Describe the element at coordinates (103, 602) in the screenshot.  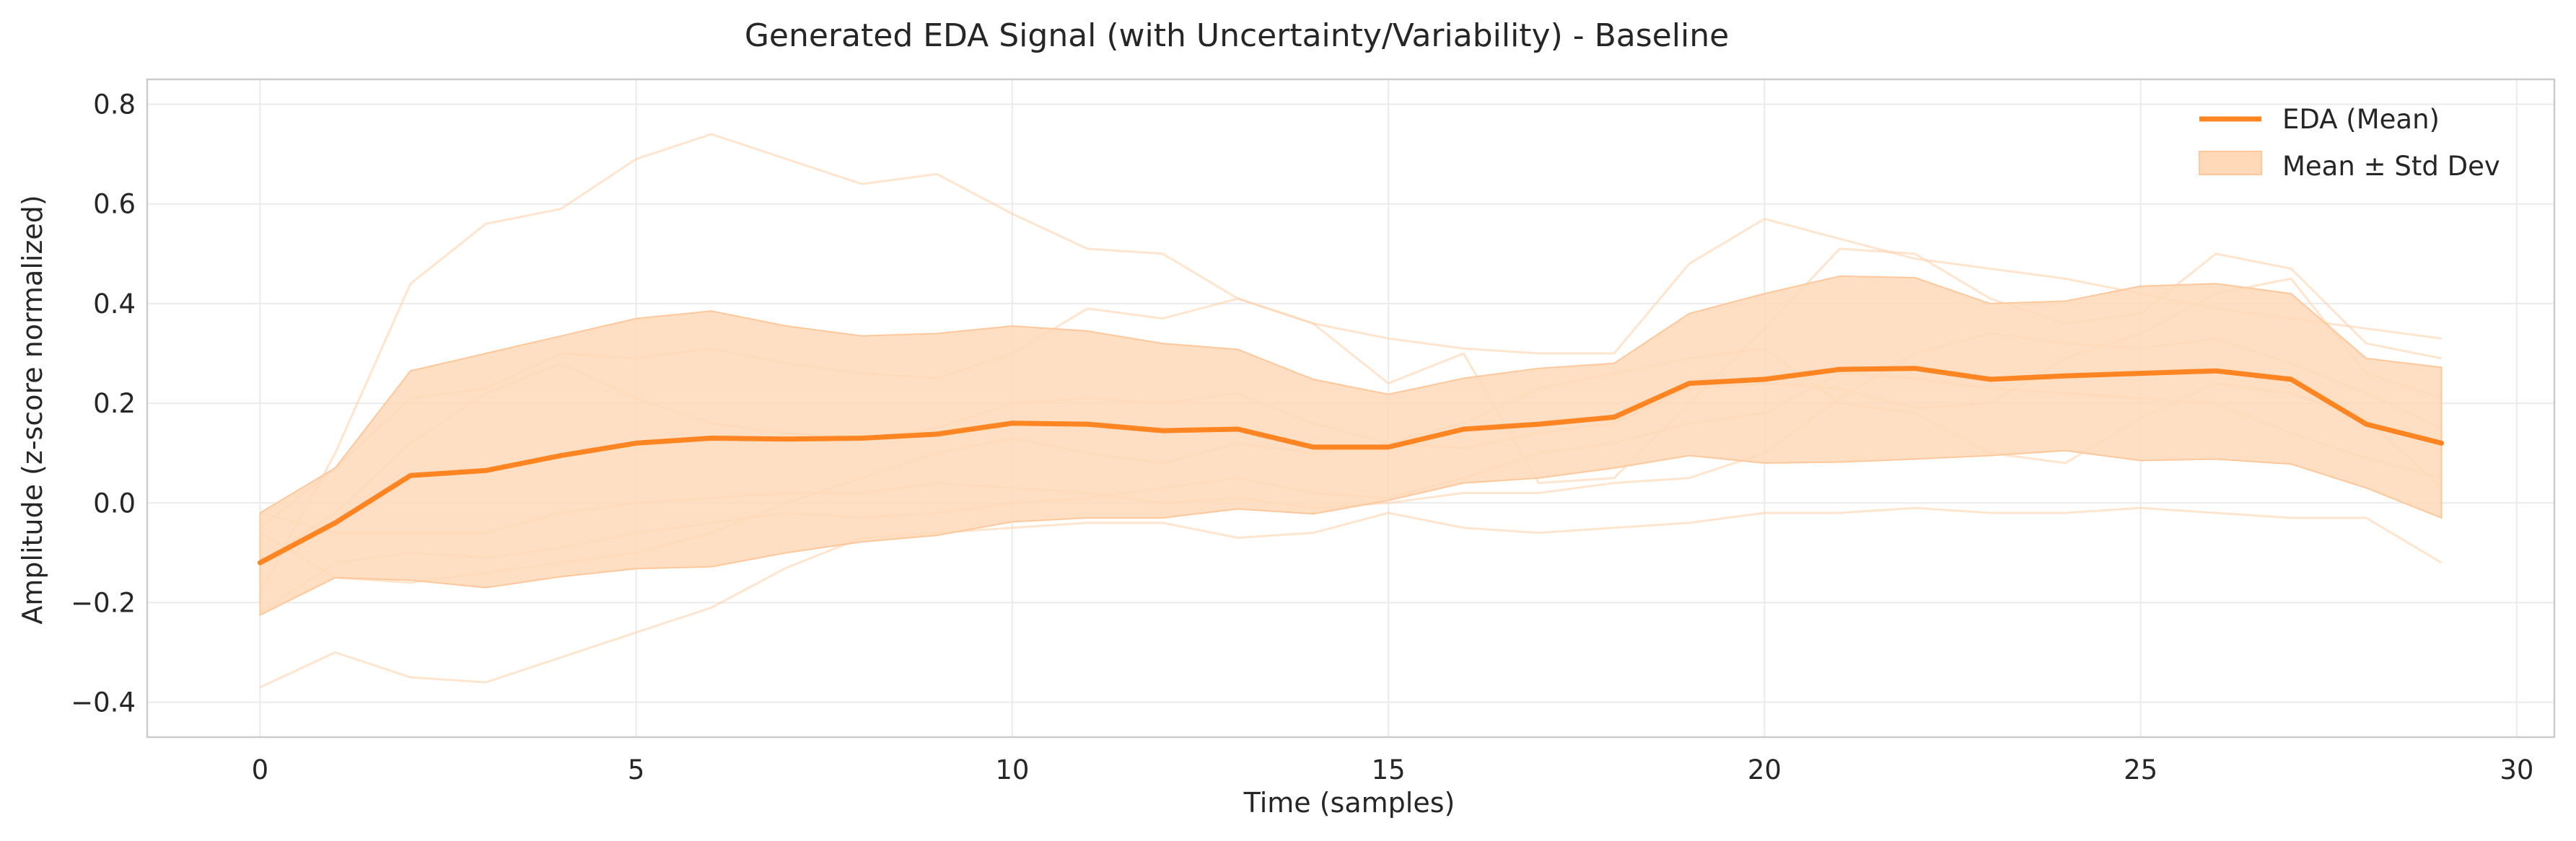
I see `y-tick-label: −0.2` at that location.